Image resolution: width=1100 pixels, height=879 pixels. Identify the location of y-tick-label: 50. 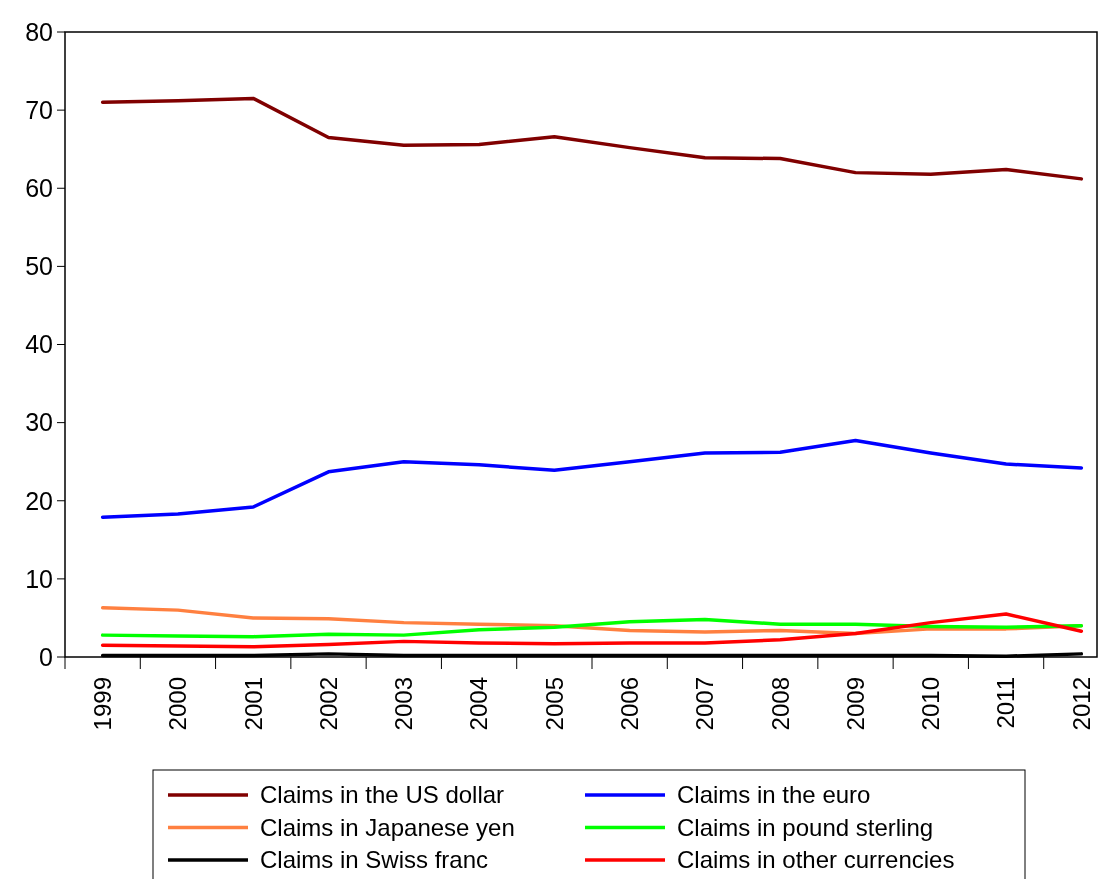
(39, 266).